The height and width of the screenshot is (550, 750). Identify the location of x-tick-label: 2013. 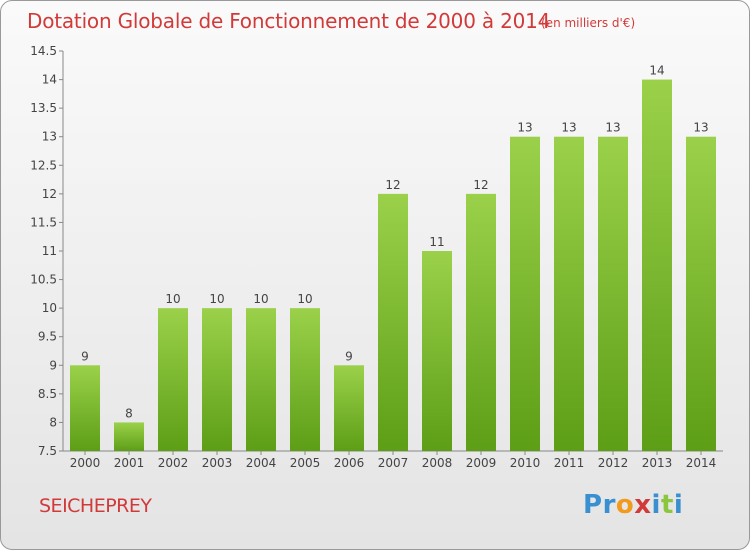
(657, 463).